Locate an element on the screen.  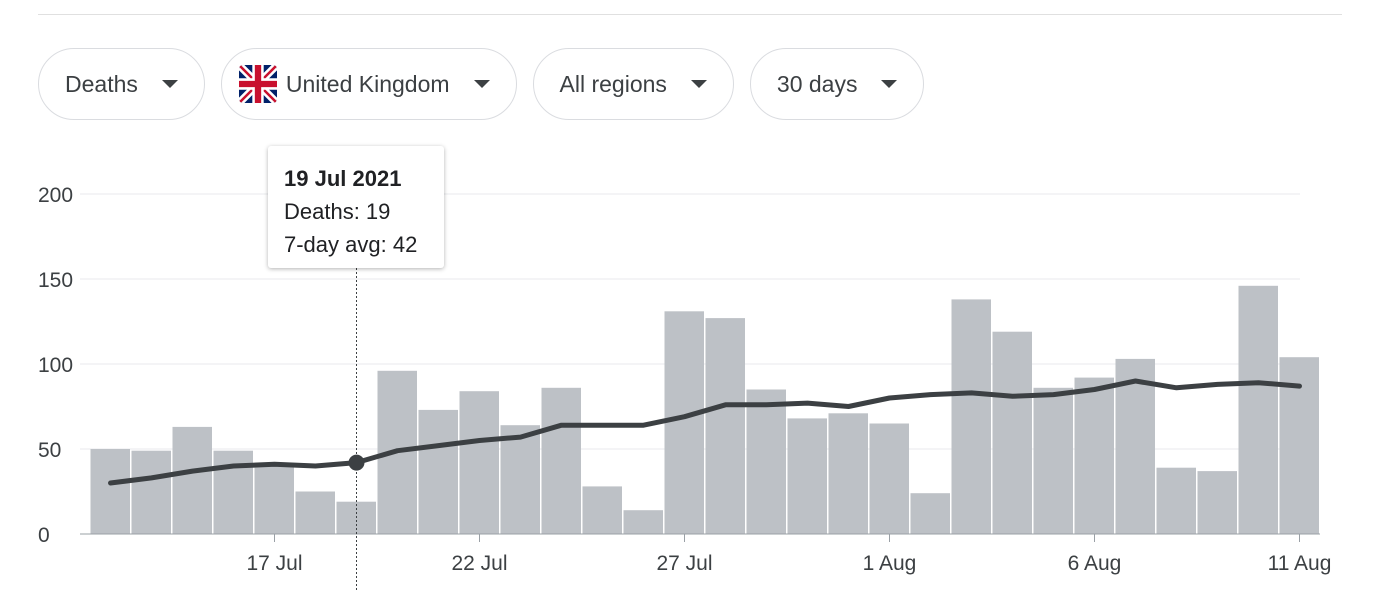
y-tick-label: 0 is located at coordinates (44, 535).